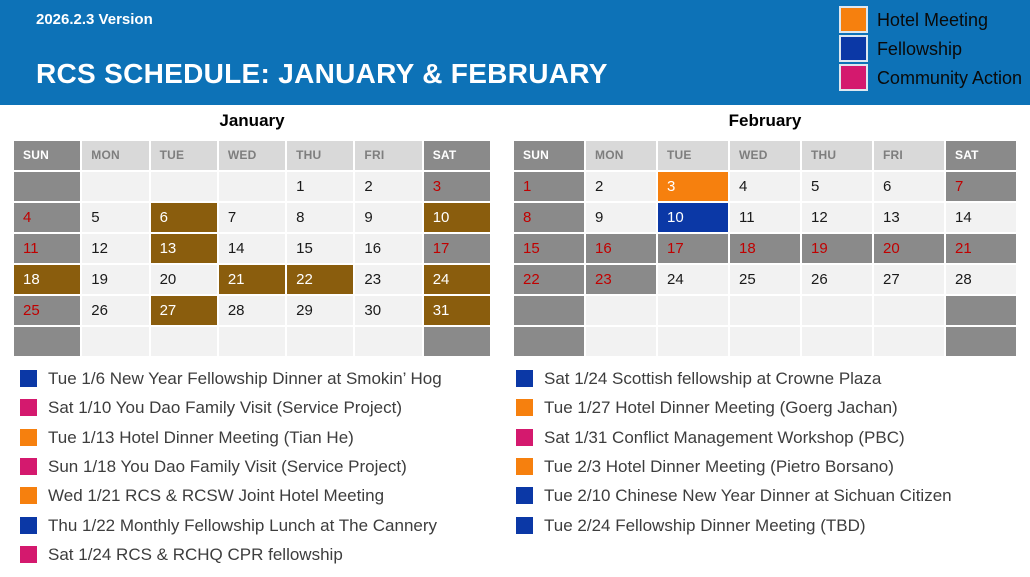  I want to click on event-text: Wed 1/21 RCS & RCSW Joint Hotel Meeting, so click(216, 496).